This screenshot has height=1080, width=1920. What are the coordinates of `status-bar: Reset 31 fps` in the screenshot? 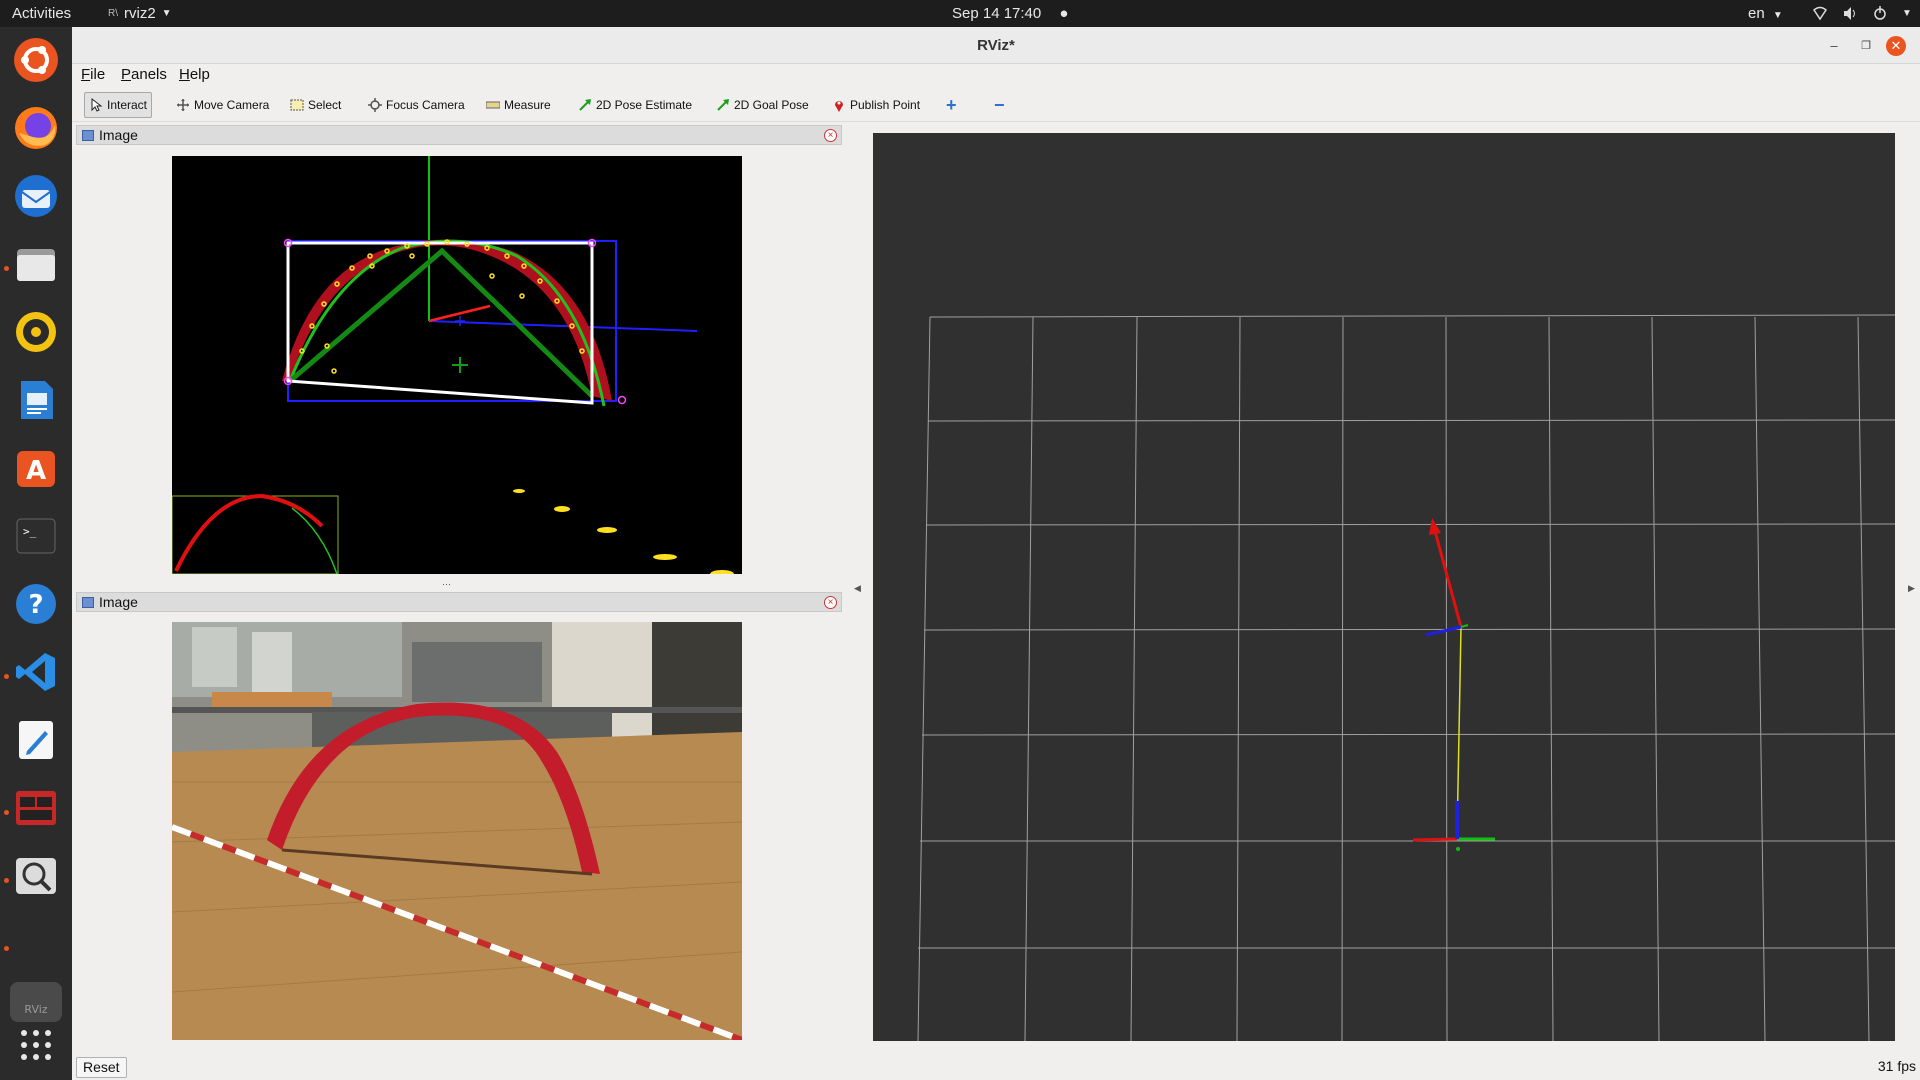 It's located at (996, 1067).